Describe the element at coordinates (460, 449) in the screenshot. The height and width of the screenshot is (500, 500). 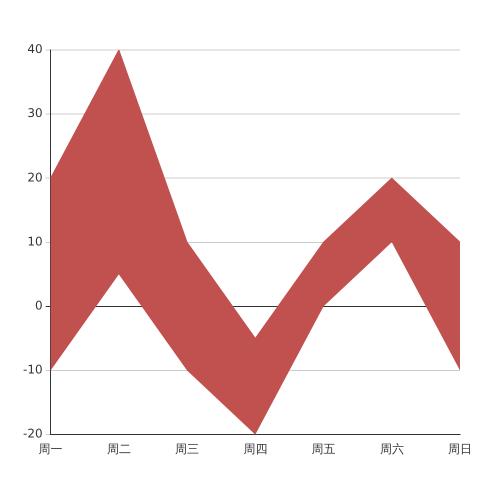
I see `x-tick-label: 周日` at that location.